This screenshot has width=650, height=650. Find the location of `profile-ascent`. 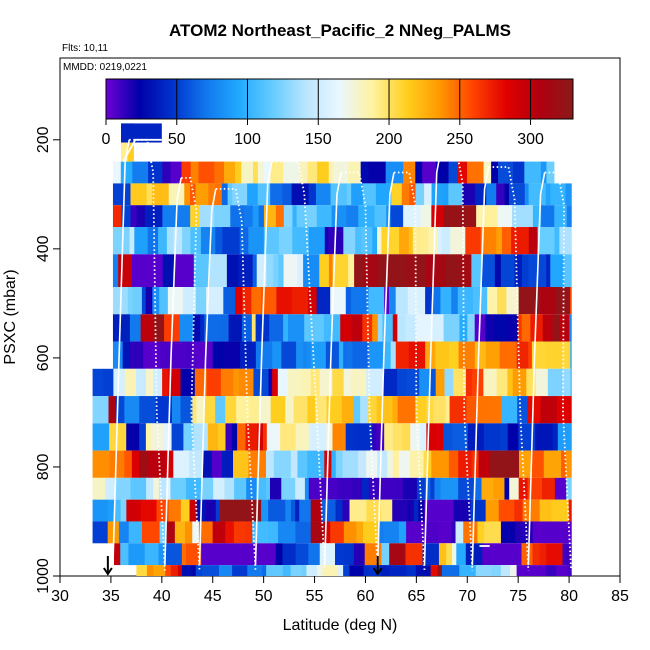

profile-ascent is located at coordinates (332, 369).